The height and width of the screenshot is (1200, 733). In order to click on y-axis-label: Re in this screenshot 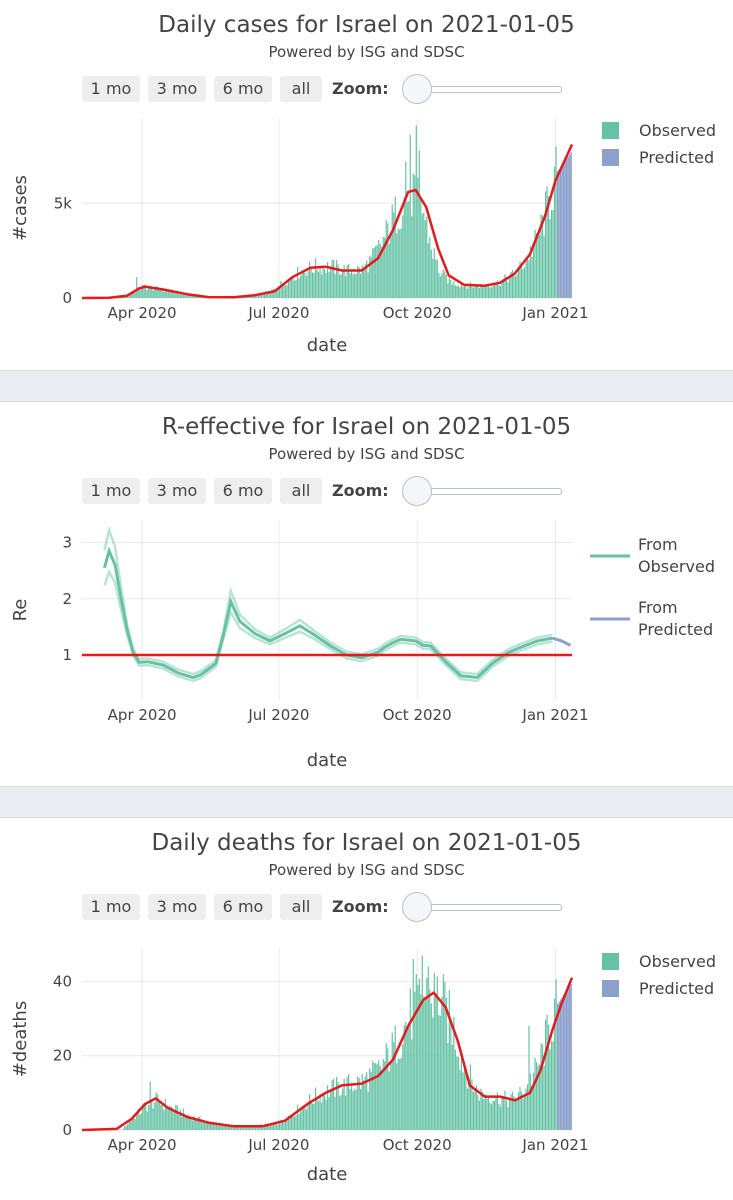, I will do `click(20, 610)`.